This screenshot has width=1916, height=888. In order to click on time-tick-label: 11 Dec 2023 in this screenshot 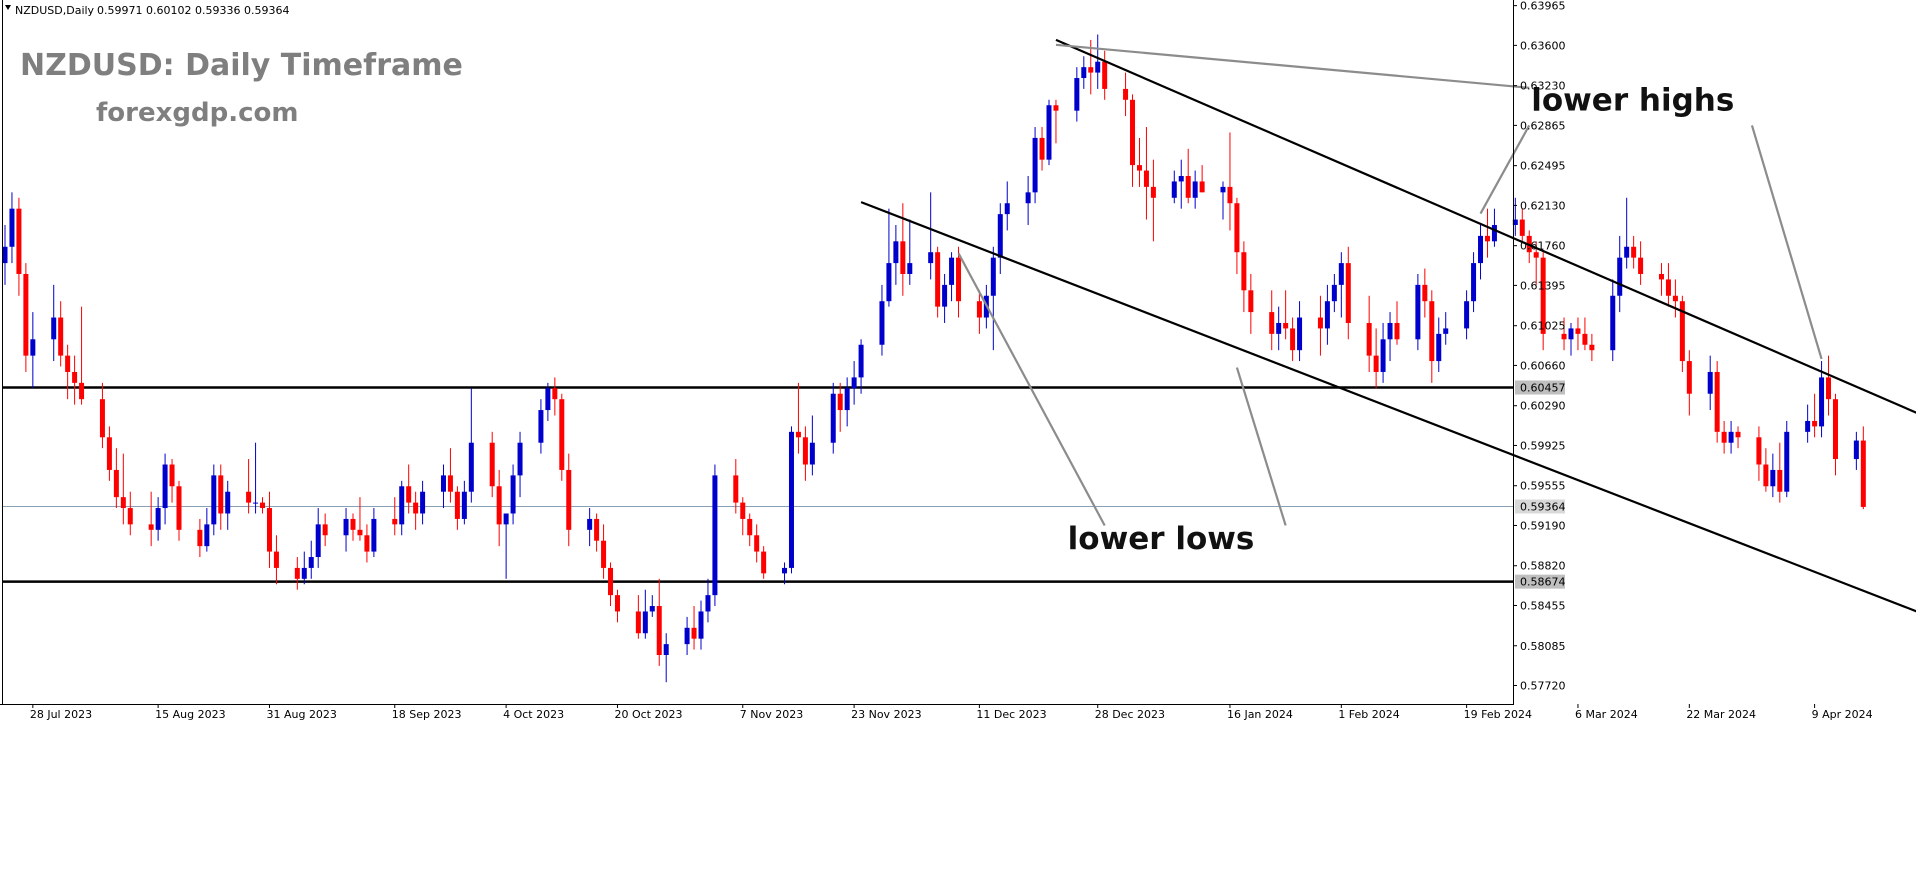, I will do `click(1011, 714)`.